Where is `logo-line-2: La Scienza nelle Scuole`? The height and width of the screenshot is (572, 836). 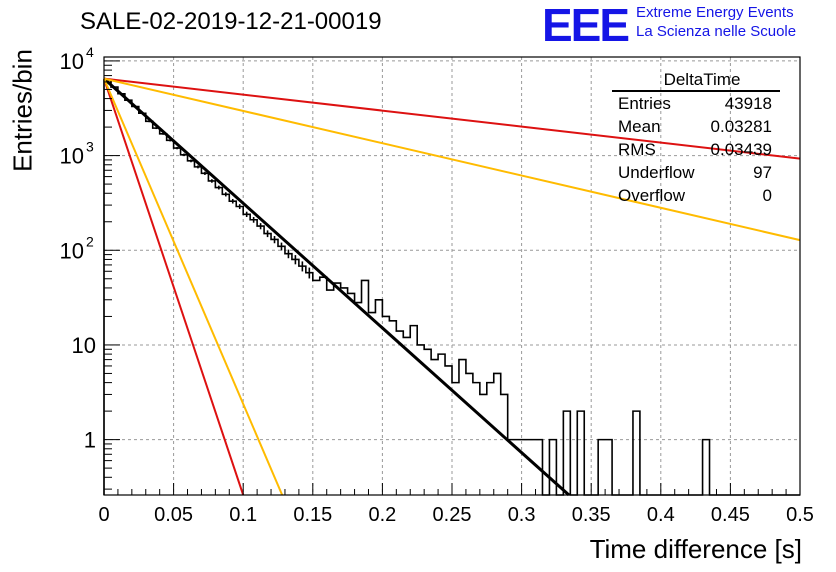
logo-line-2: La Scienza nelle Scuole is located at coordinates (716, 31).